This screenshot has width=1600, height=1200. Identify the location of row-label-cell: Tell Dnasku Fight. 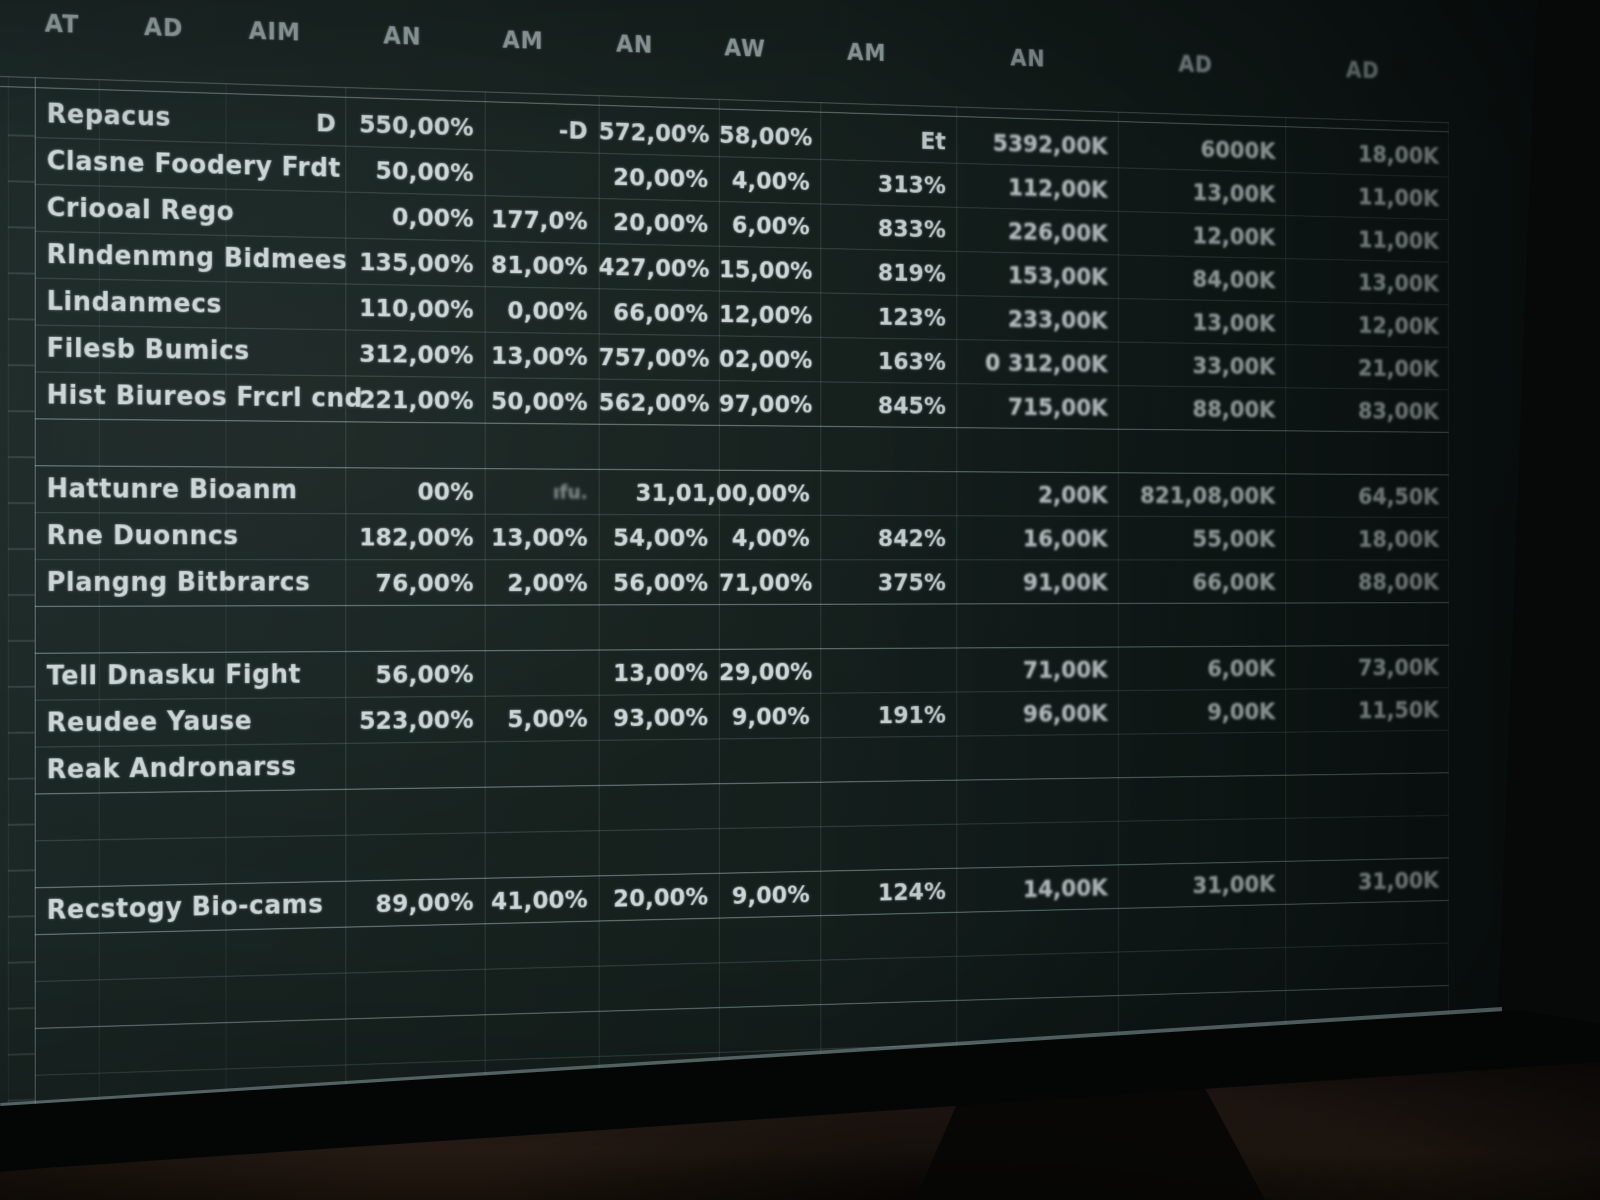
(190, 676).